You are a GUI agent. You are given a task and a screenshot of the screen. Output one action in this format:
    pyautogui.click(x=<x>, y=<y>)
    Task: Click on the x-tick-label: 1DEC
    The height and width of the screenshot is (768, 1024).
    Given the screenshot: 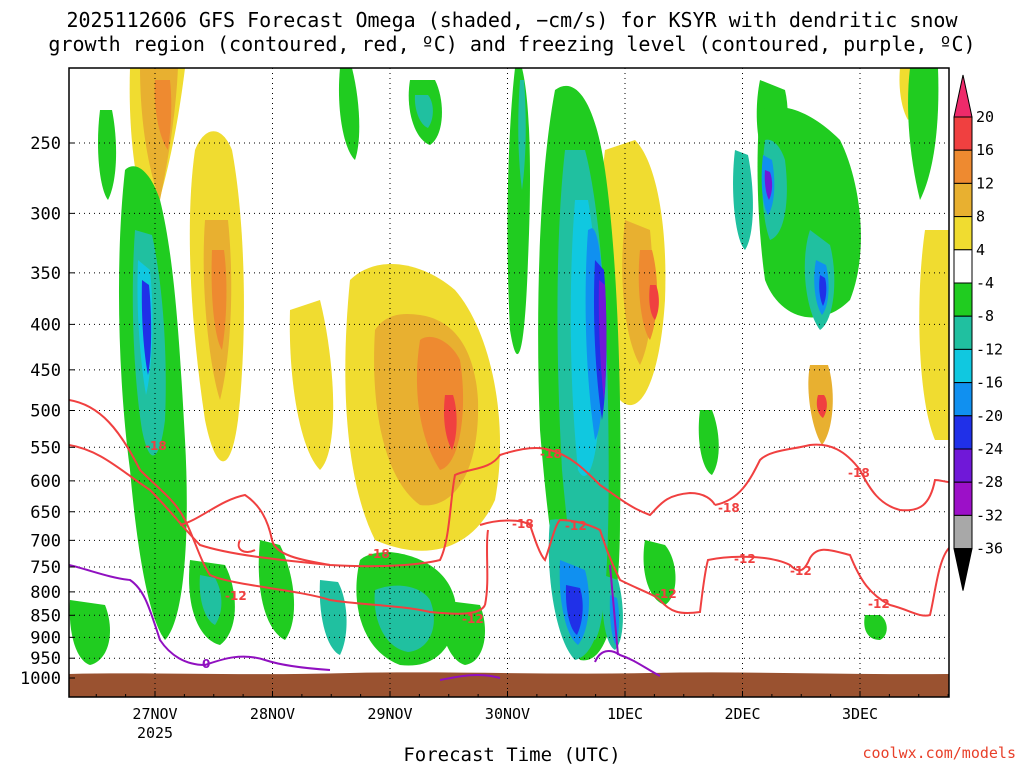 What is the action you would take?
    pyautogui.click(x=625, y=714)
    